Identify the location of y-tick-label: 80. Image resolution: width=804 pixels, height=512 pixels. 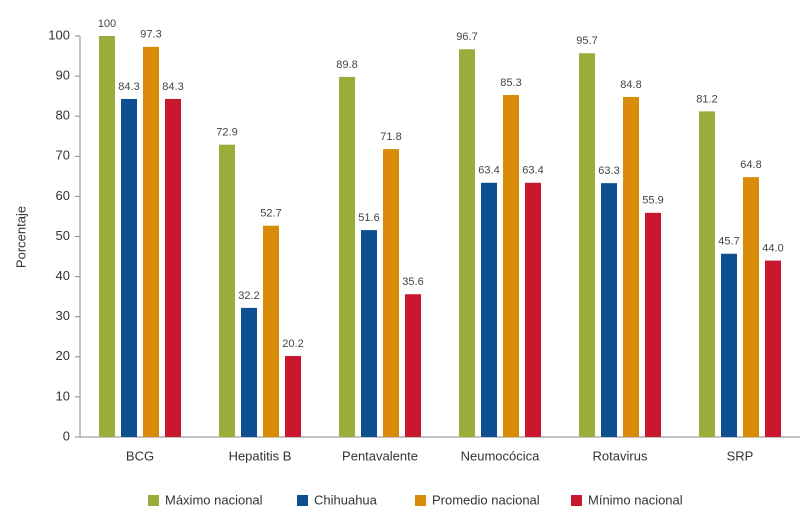
(63, 115).